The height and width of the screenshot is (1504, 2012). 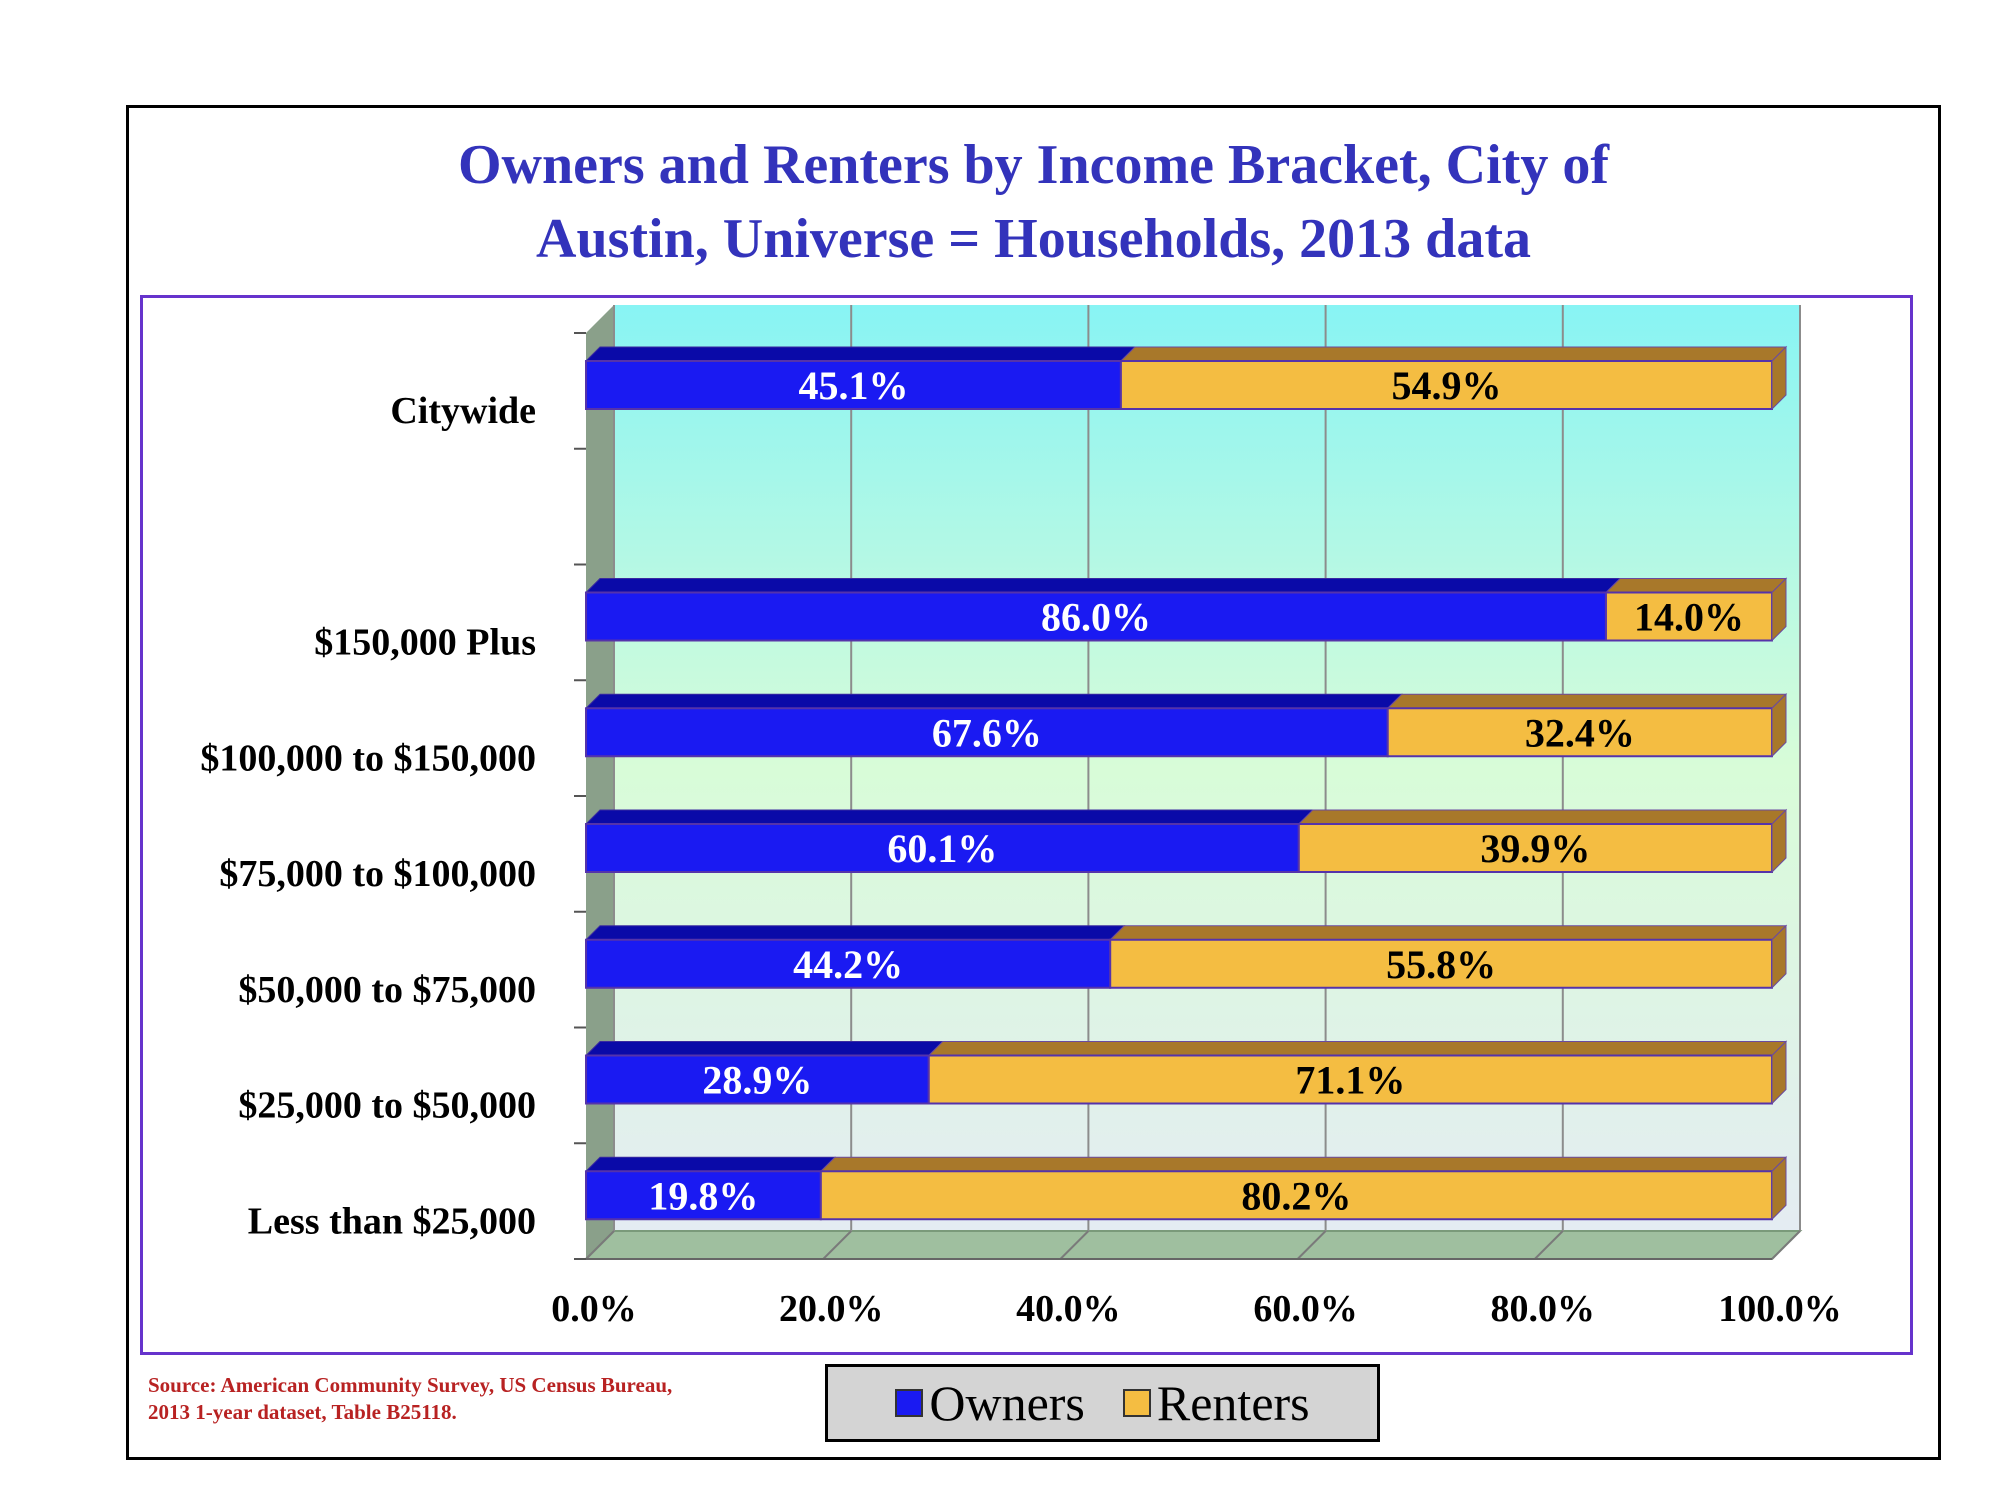 I want to click on category-label: Citywide, so click(x=463, y=411).